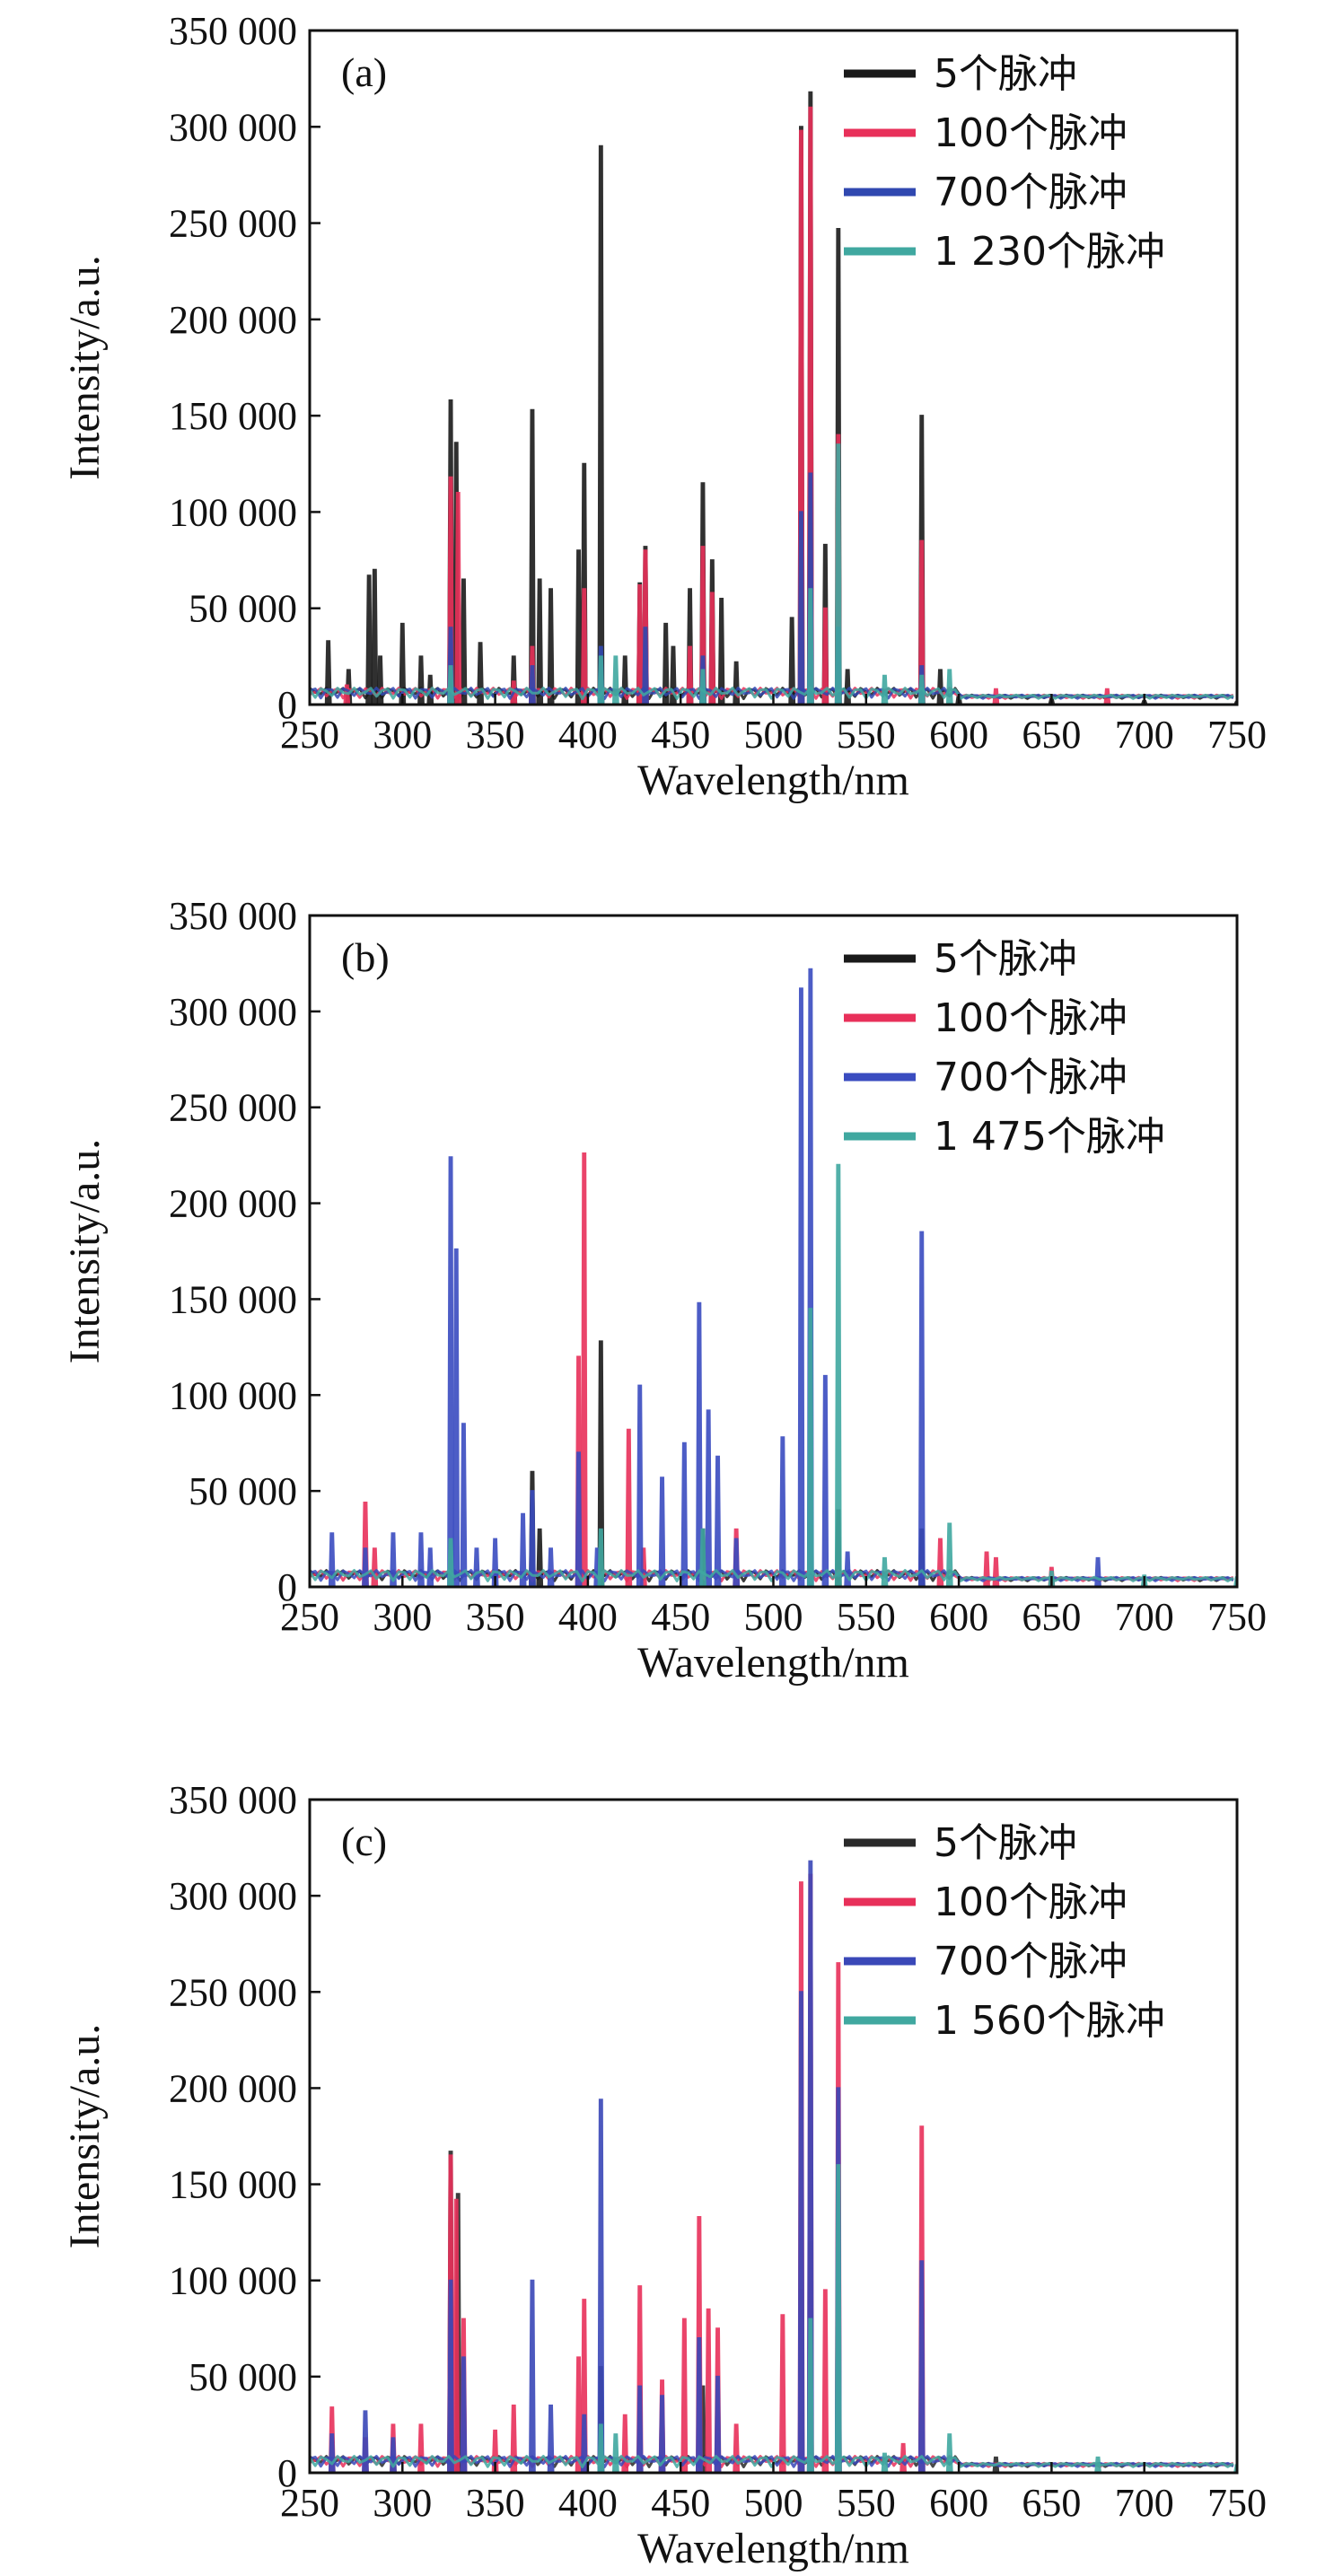 This screenshot has width=1325, height=2576. Describe the element at coordinates (1005, 1843) in the screenshot. I see `legend-label: 5个脉冲` at that location.